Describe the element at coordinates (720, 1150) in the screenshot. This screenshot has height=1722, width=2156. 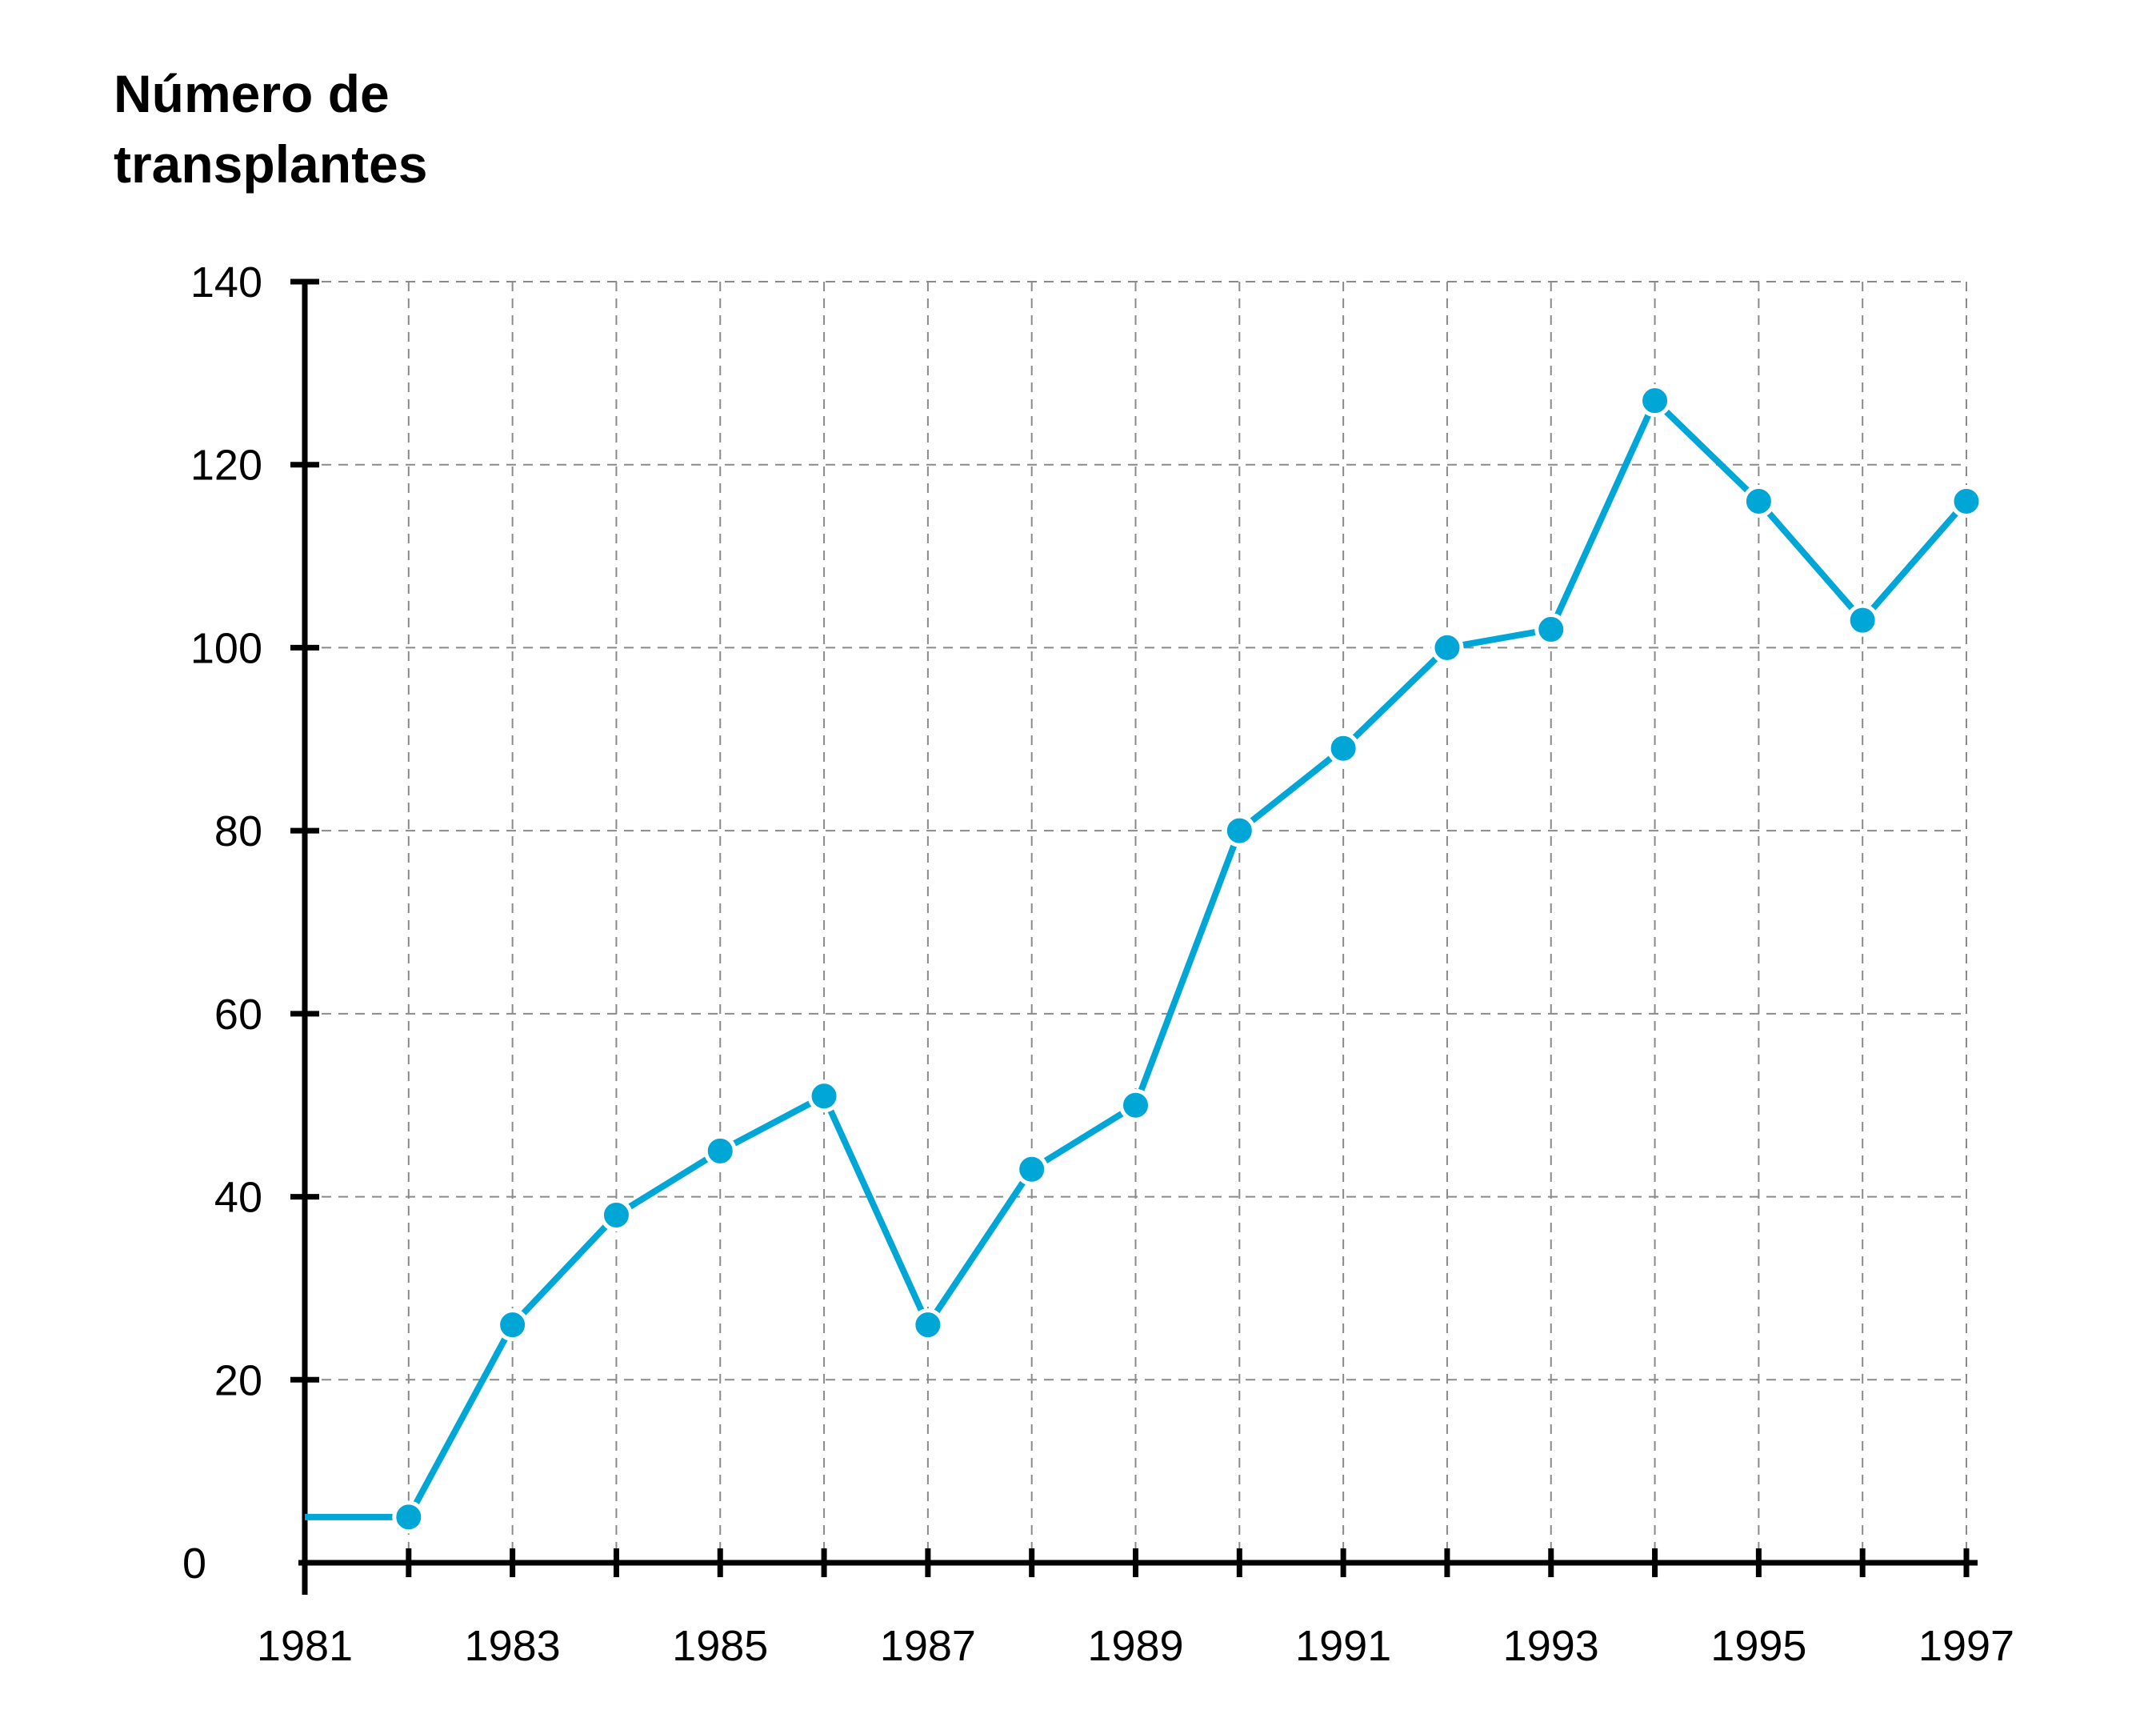
I see `data-point-1985` at that location.